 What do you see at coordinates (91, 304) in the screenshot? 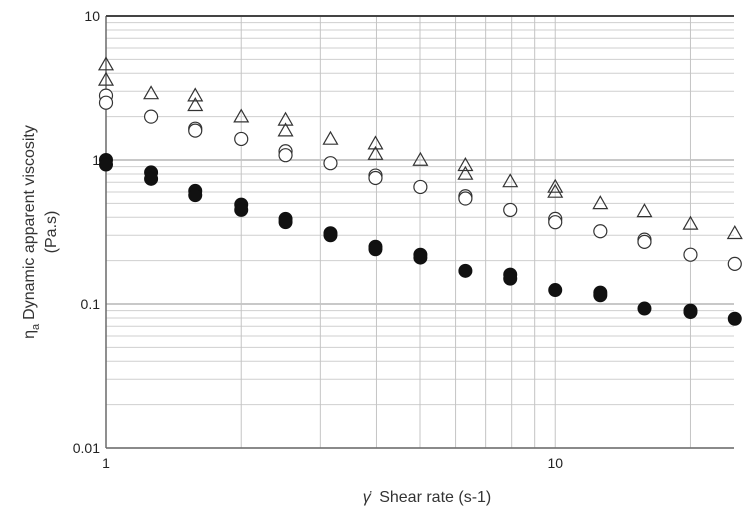
I see `y-tick-label: 0.1` at bounding box center [91, 304].